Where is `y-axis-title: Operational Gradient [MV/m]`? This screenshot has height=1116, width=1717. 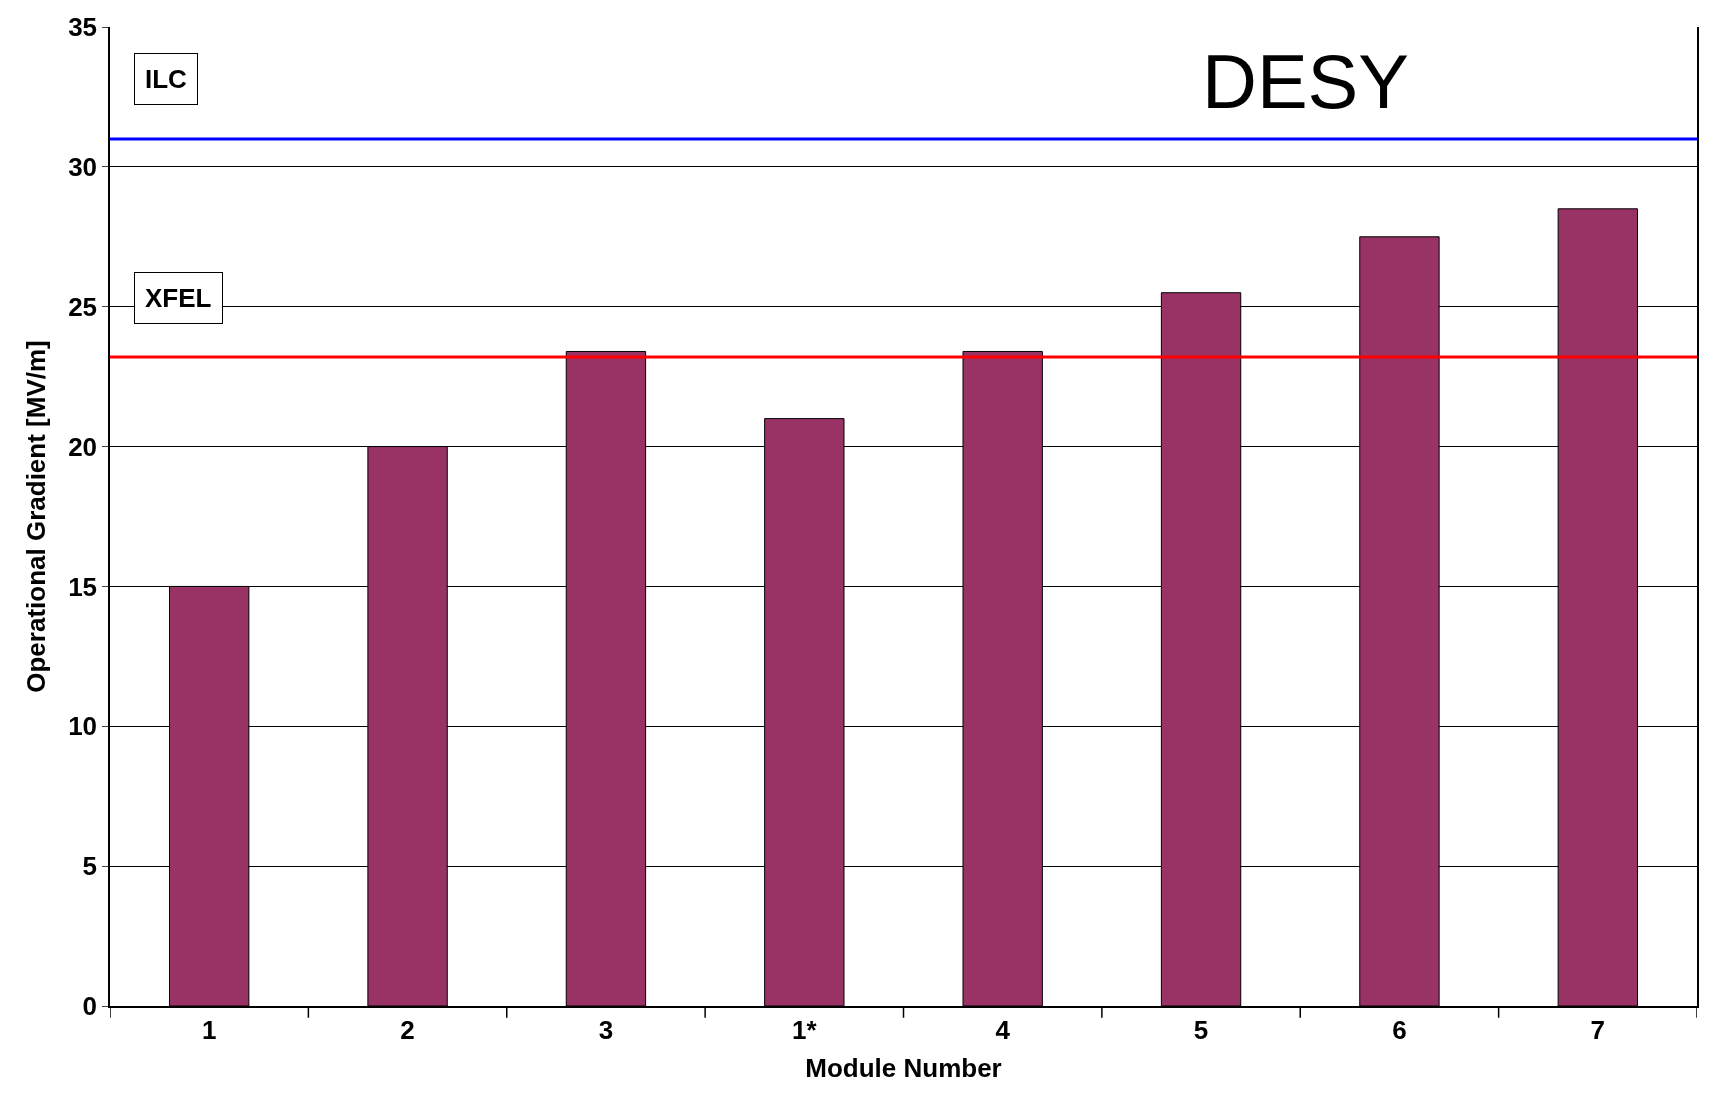
y-axis-title: Operational Gradient [MV/m] is located at coordinates (36, 516).